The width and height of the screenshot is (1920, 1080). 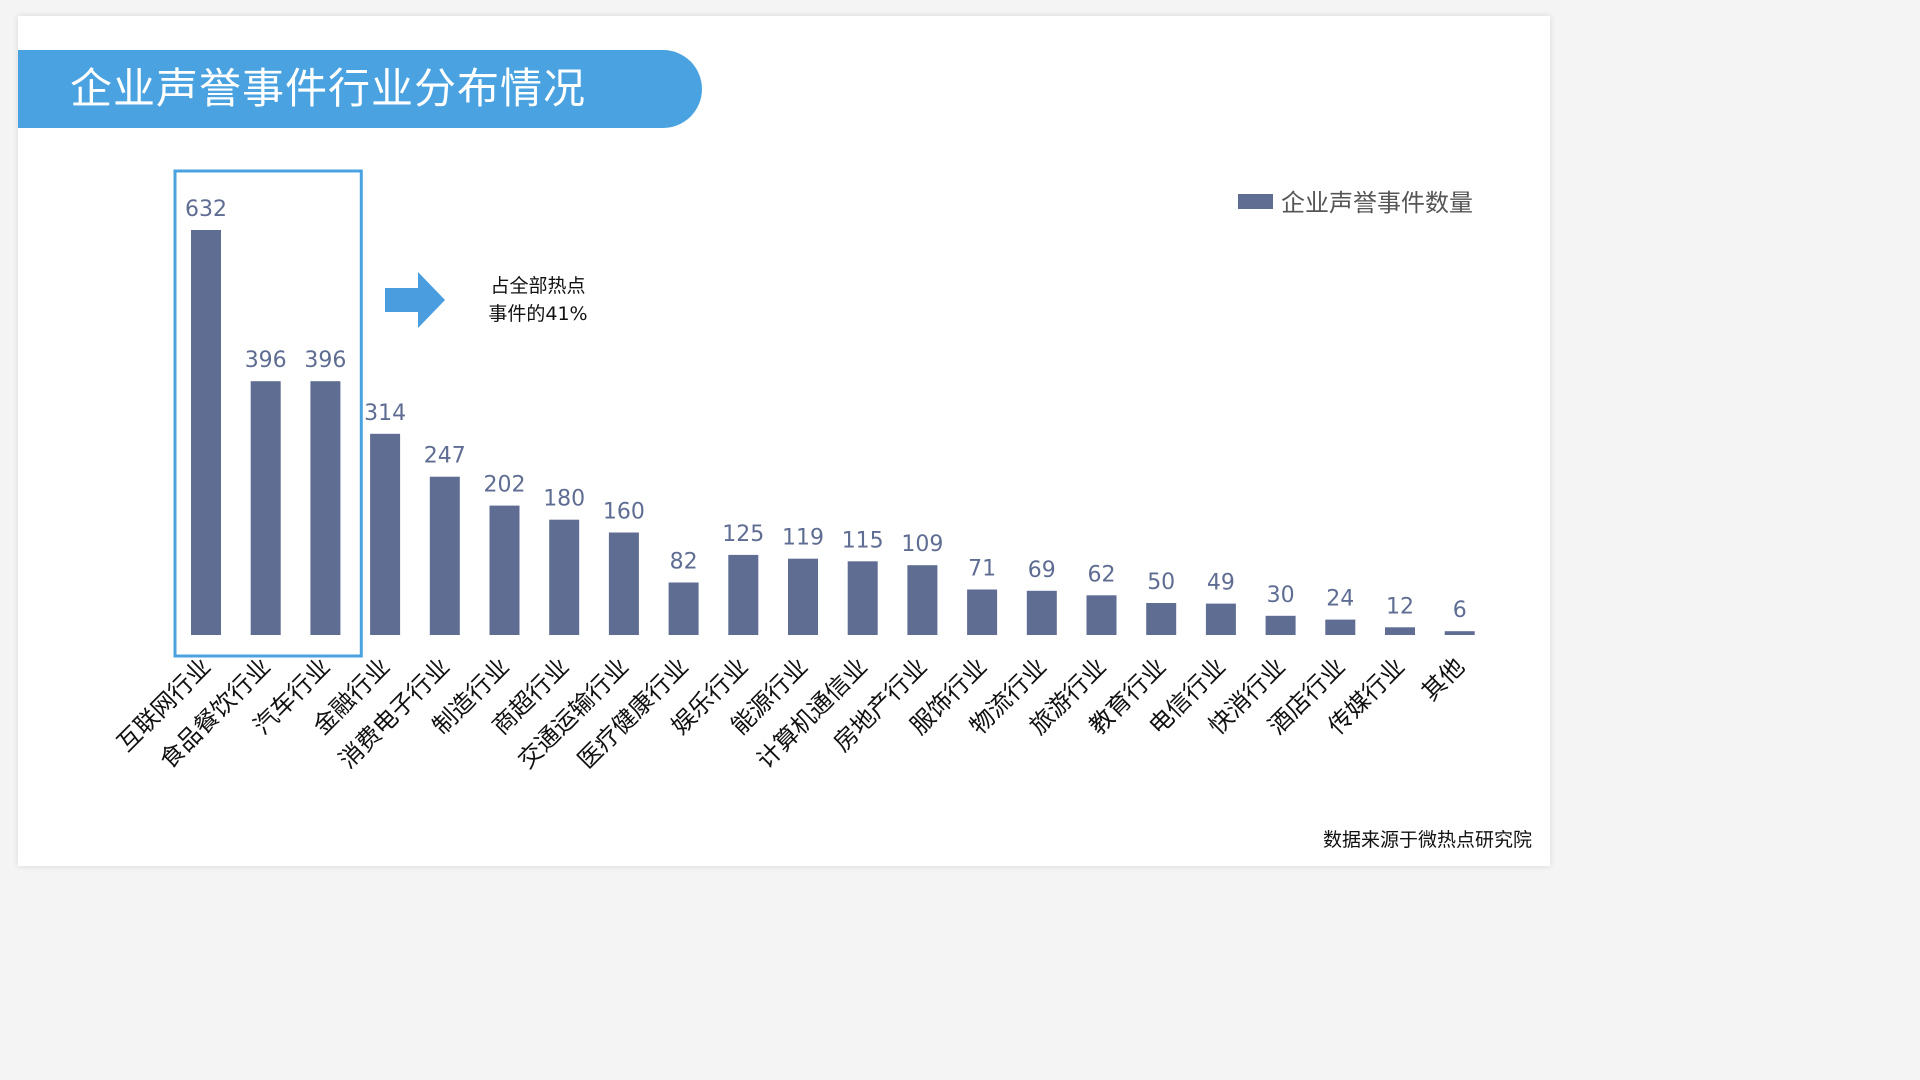 What do you see at coordinates (1221, 583) in the screenshot?
I see `value-label-18: 49` at bounding box center [1221, 583].